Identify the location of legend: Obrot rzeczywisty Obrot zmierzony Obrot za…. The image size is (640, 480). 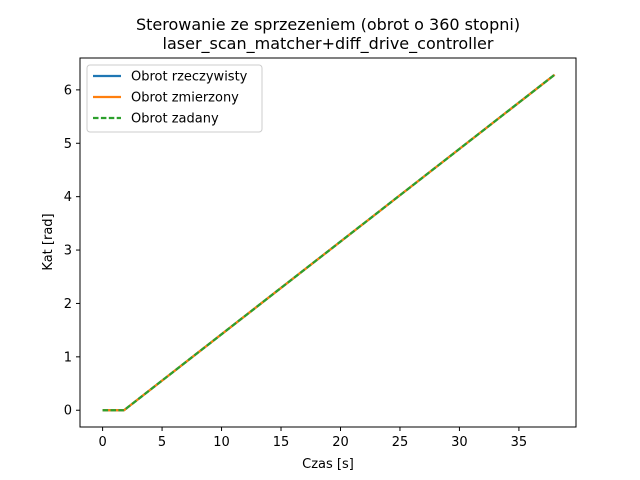
(174, 98).